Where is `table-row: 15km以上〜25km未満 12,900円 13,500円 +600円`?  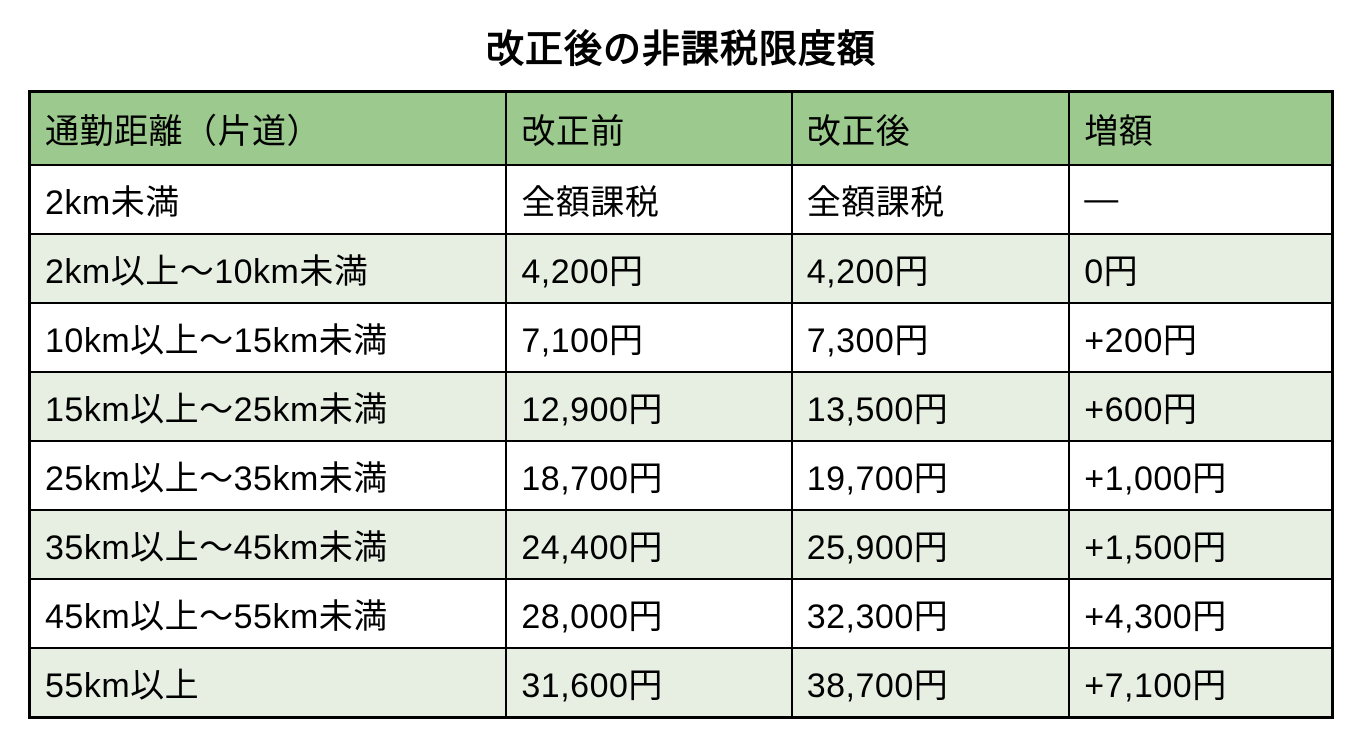
table-row: 15km以上〜25km未満 12,900円 13,500円 +600円 is located at coordinates (681, 406).